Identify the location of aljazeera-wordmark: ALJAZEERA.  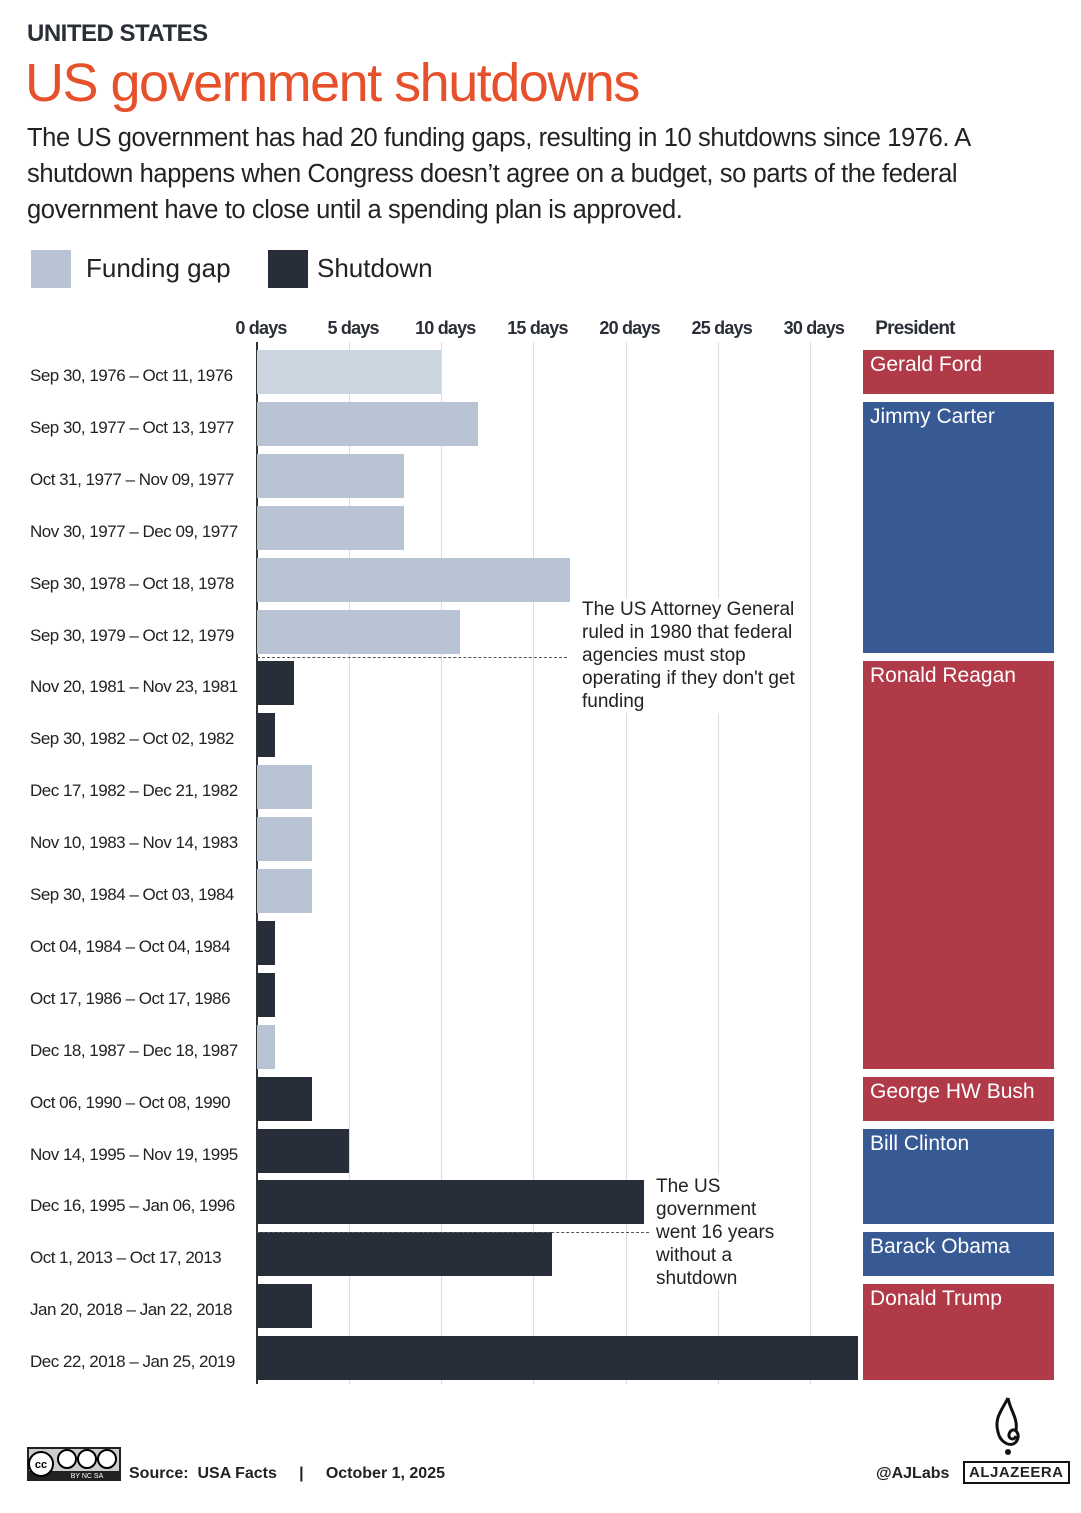
(1016, 1472).